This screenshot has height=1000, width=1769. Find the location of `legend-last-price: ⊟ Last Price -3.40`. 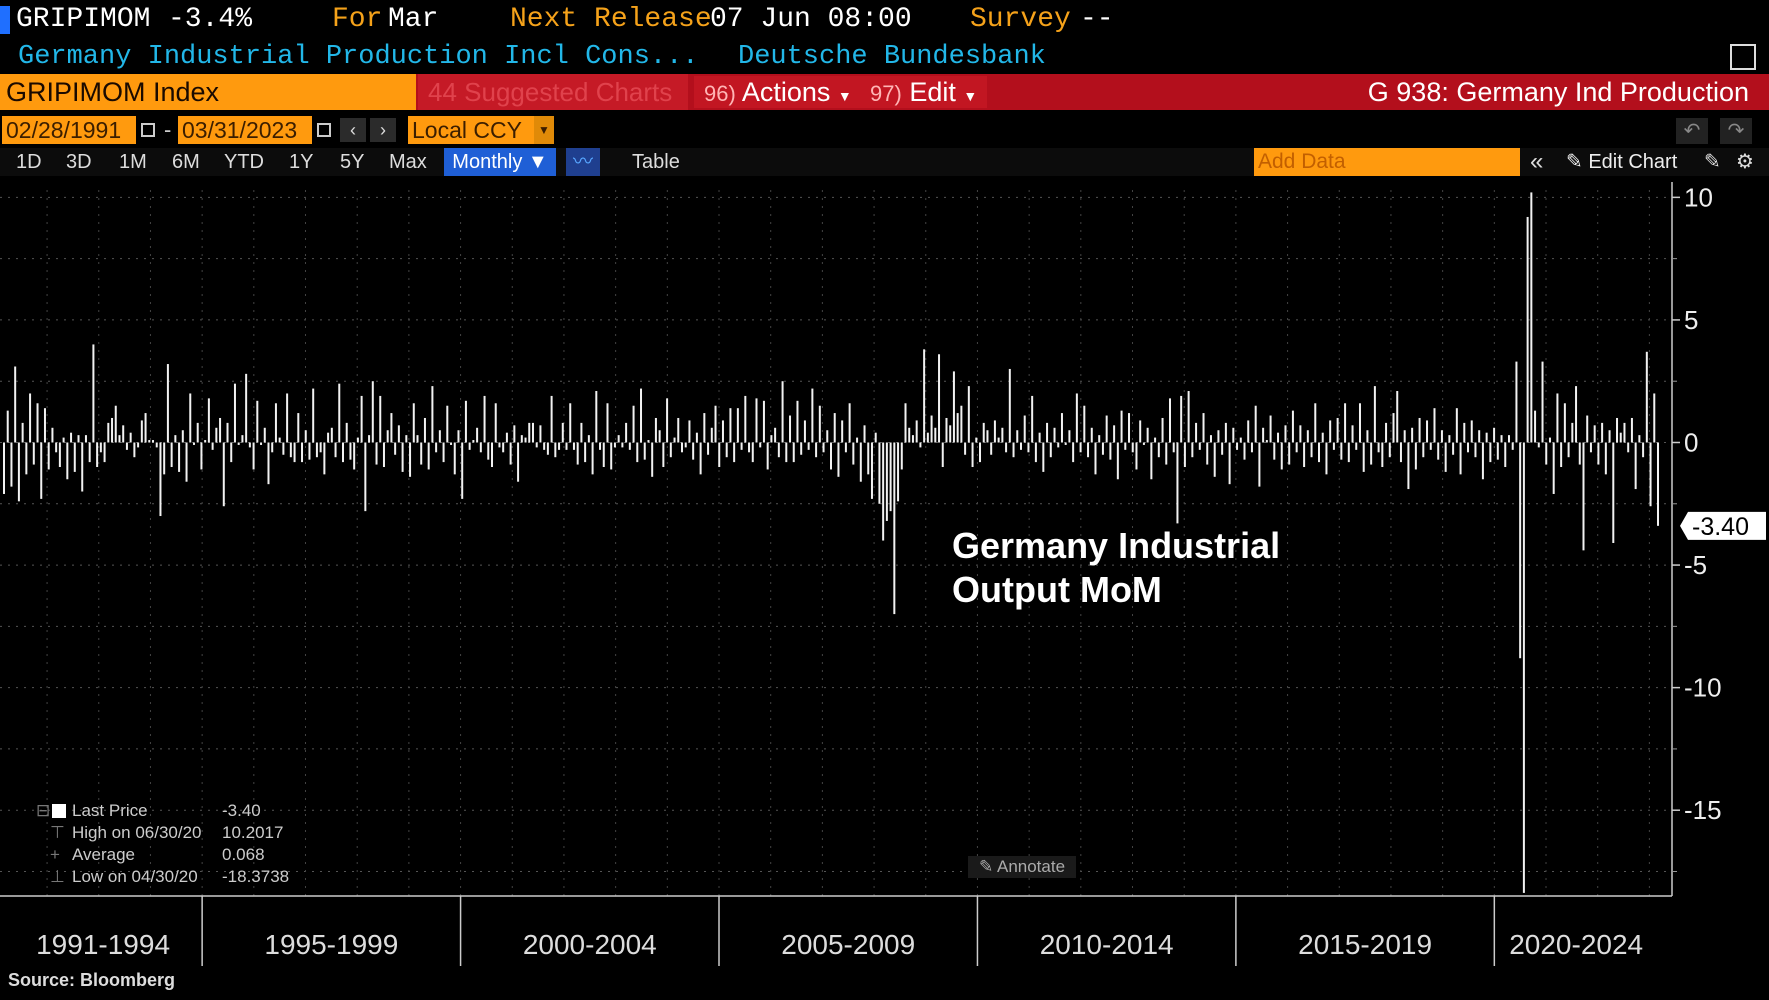

legend-last-price: ⊟ Last Price -3.40 is located at coordinates (176, 811).